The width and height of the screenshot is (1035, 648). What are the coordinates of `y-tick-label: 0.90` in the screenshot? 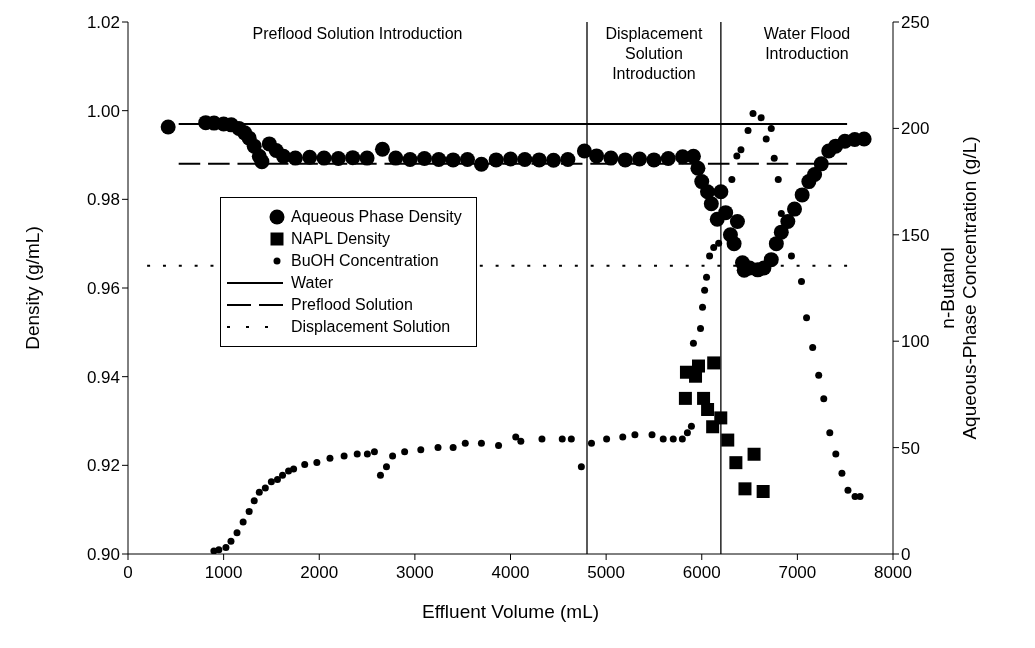 It's located at (103, 555).